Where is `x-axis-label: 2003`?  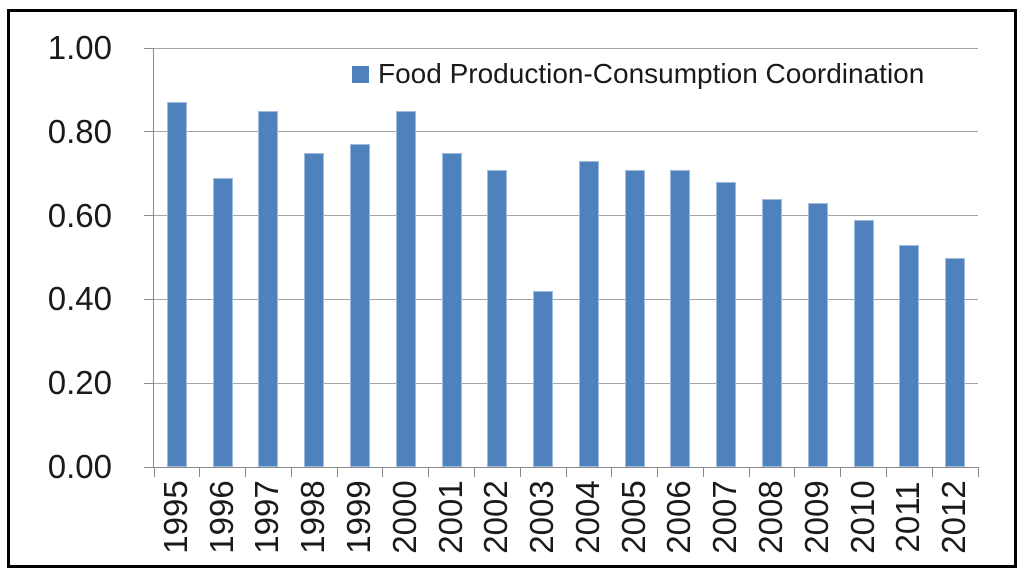
x-axis-label: 2003 is located at coordinates (542, 517).